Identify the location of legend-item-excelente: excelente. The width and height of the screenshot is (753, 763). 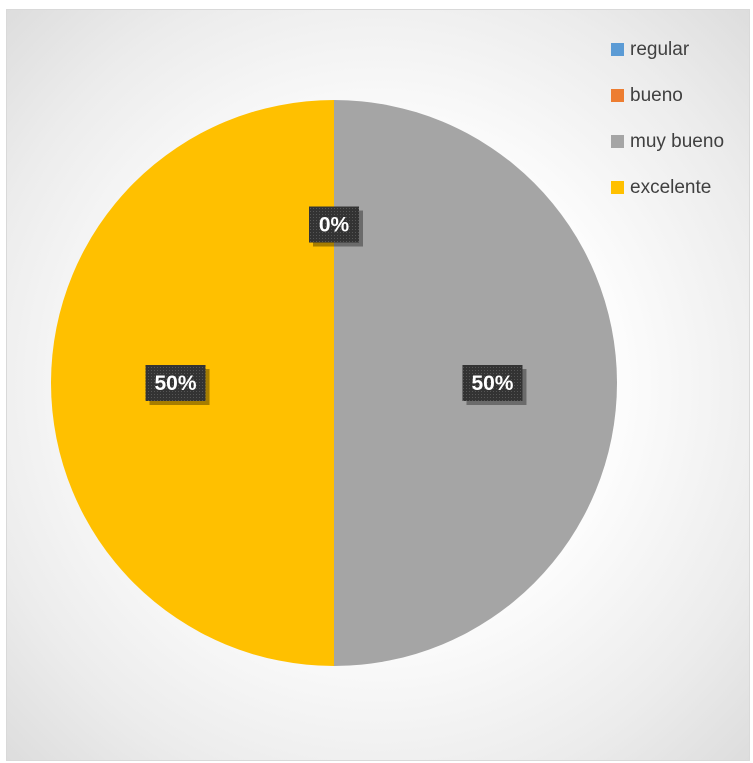
(681, 187).